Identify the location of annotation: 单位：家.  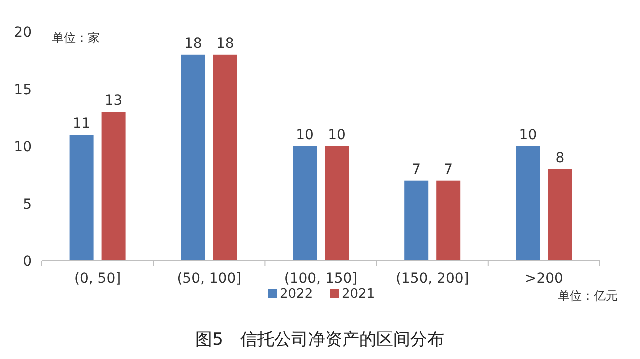
(76, 38).